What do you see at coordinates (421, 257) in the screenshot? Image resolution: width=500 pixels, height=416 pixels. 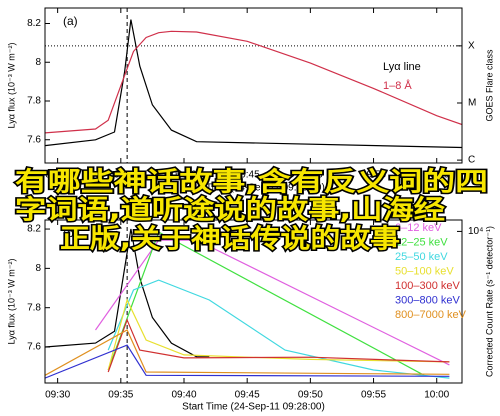 I see `legend-entry: 25–50 keV` at bounding box center [421, 257].